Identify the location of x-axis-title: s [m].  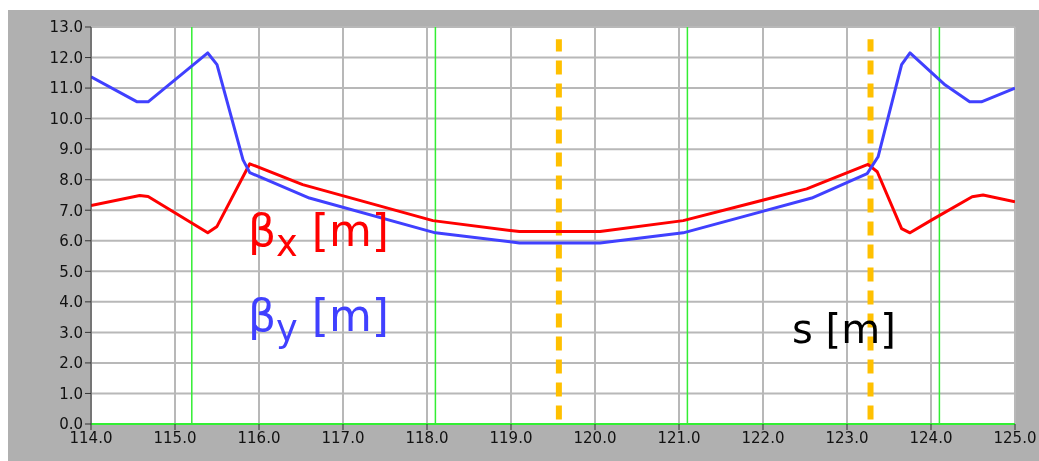
(844, 329).